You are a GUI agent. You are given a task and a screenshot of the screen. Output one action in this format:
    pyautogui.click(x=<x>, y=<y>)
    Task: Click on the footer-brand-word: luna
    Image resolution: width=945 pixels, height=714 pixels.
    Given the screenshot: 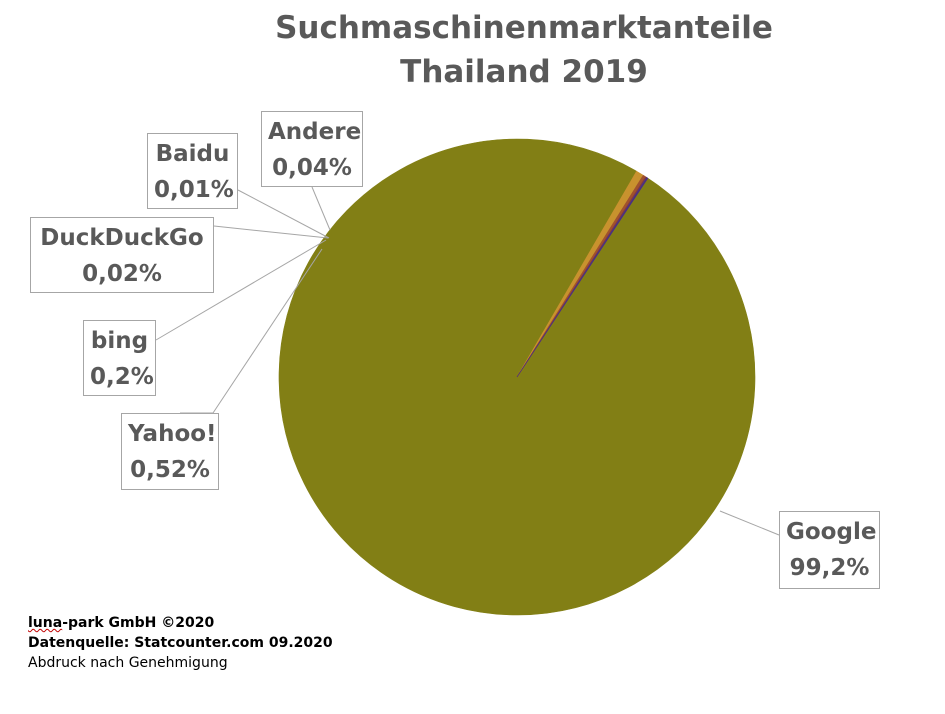 What is the action you would take?
    pyautogui.click(x=45, y=623)
    